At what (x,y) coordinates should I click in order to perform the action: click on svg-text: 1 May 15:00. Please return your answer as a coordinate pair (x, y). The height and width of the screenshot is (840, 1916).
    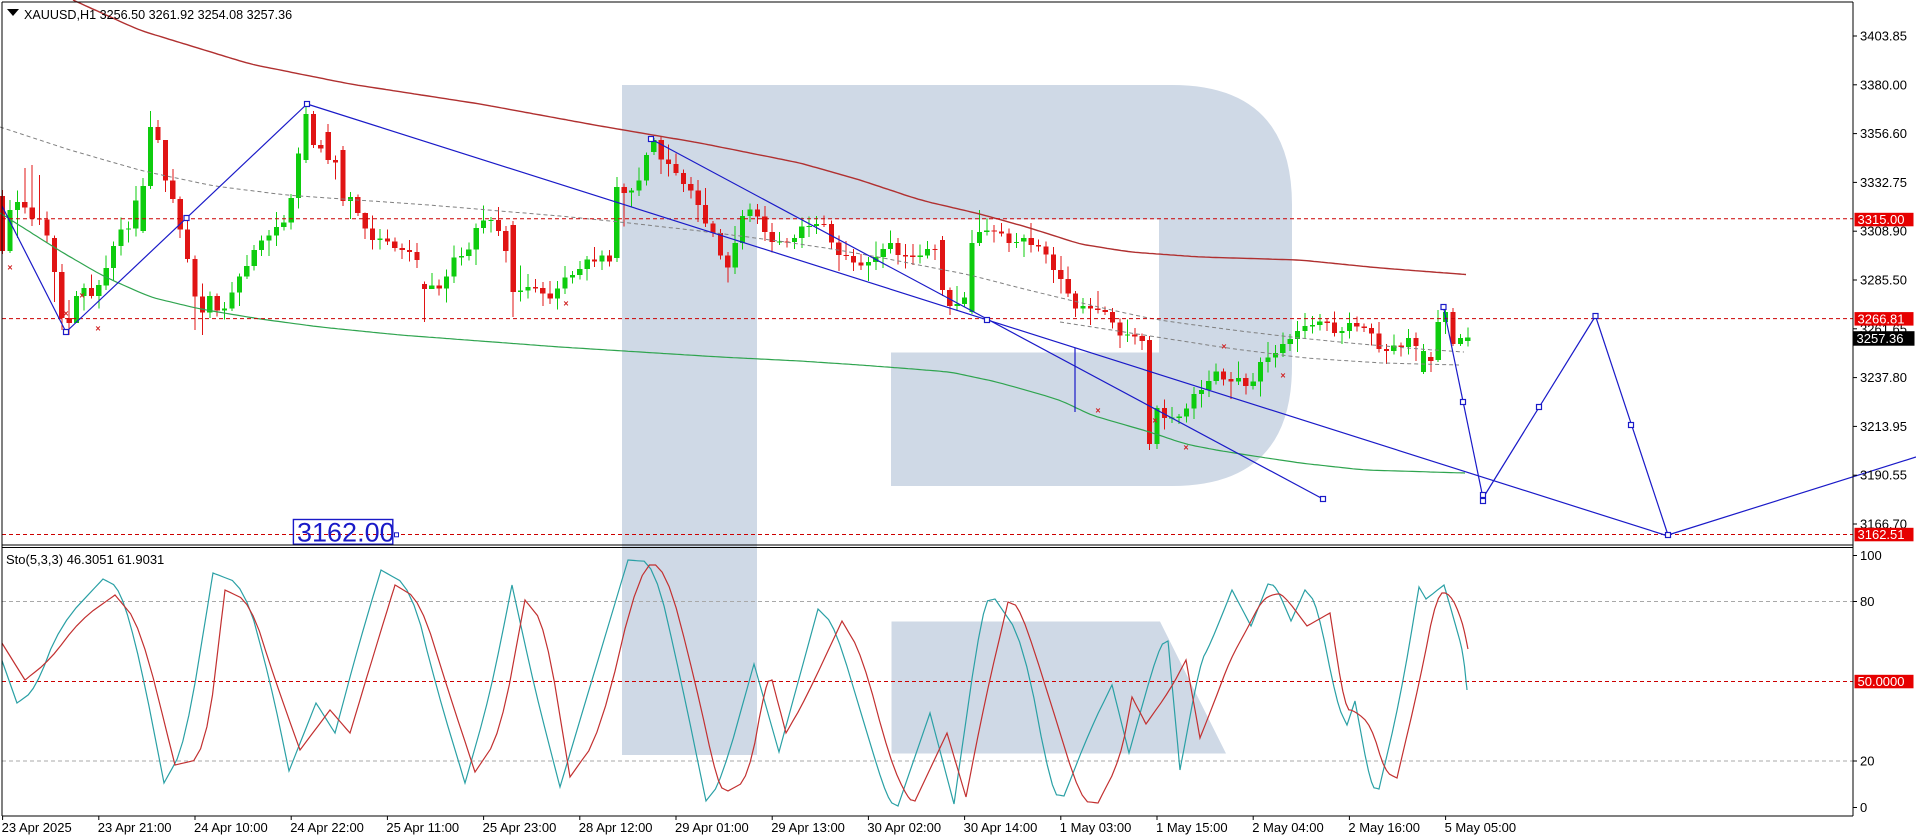
    Looking at the image, I should click on (1192, 827).